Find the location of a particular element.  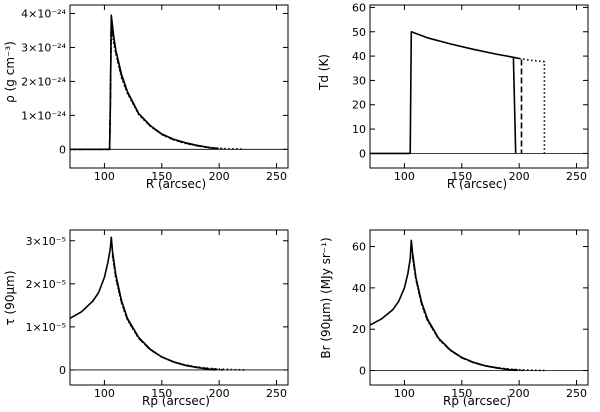

temperature-y-tick-label: 40 is located at coordinates (359, 56).